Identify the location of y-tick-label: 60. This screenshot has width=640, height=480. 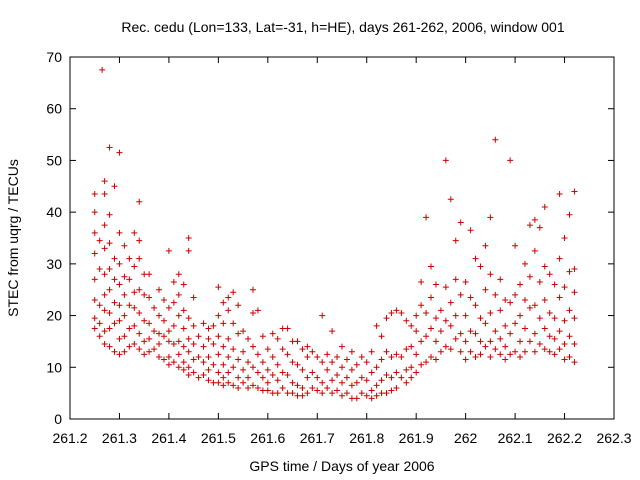
(54, 109).